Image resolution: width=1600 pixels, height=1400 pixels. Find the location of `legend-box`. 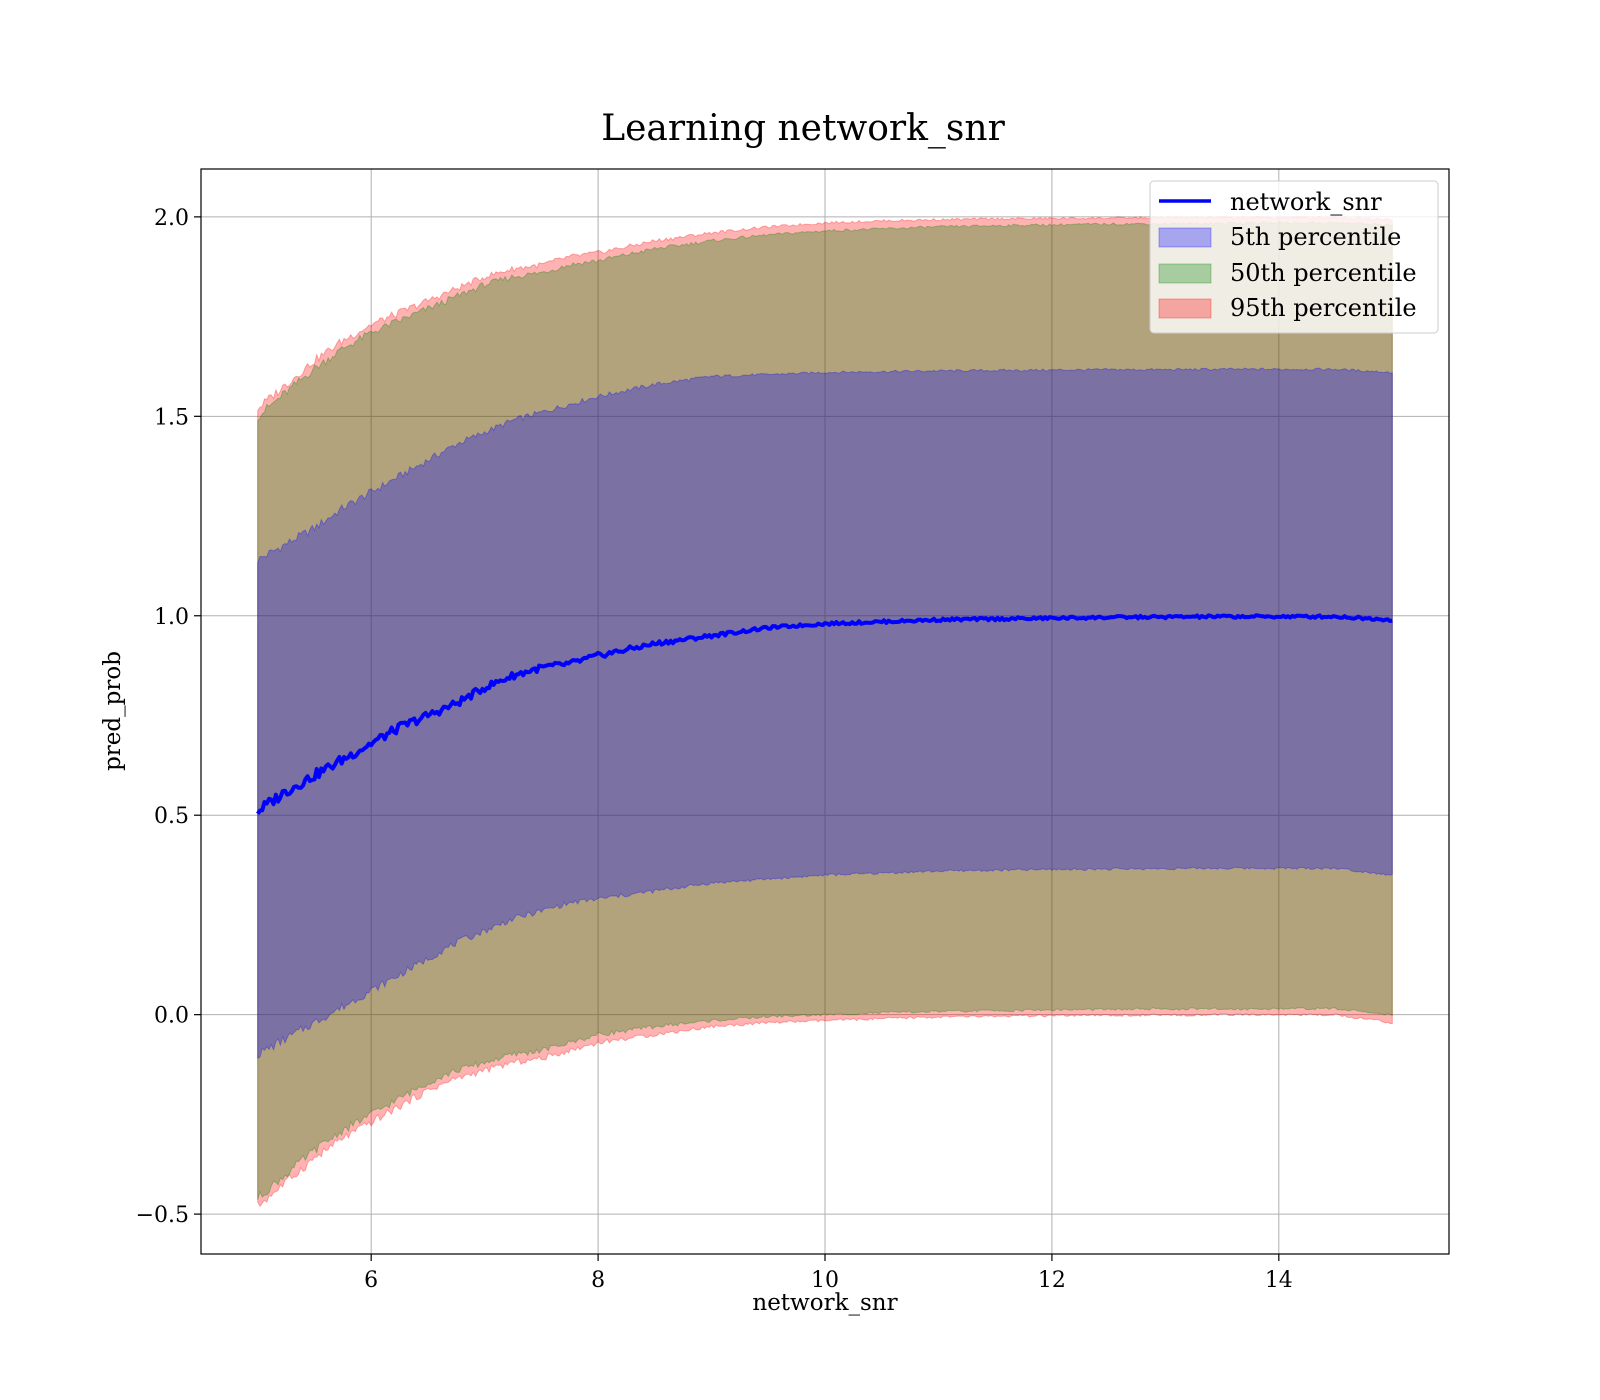

legend-box is located at coordinates (1294, 257).